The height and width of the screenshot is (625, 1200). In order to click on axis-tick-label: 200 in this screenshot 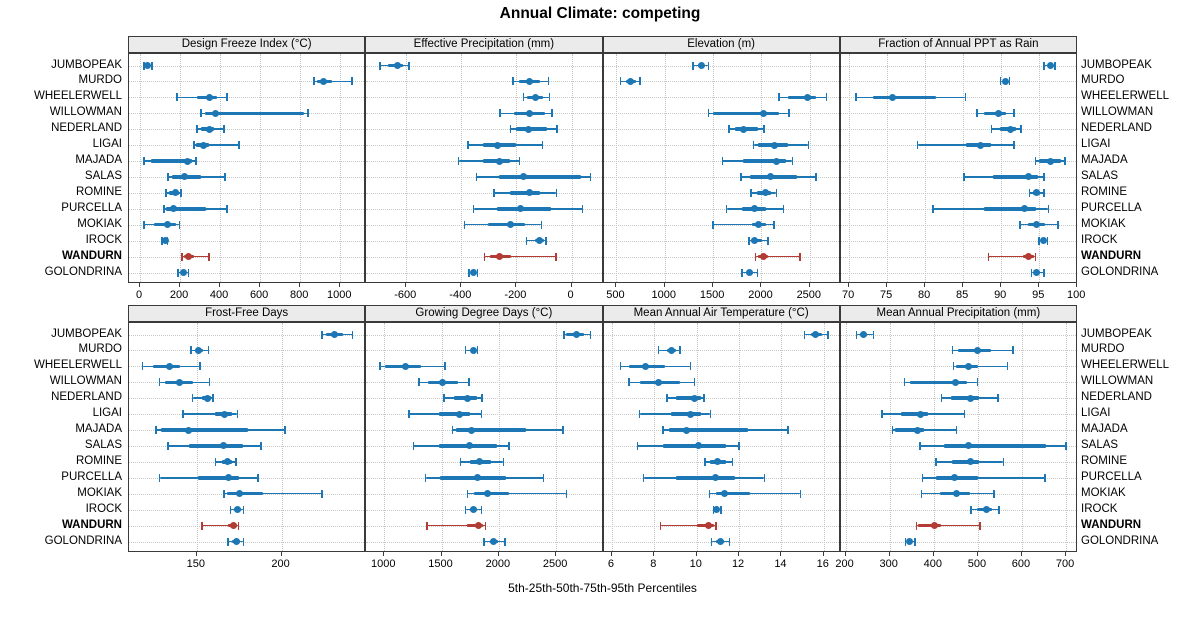, I will do `click(844, 564)`.